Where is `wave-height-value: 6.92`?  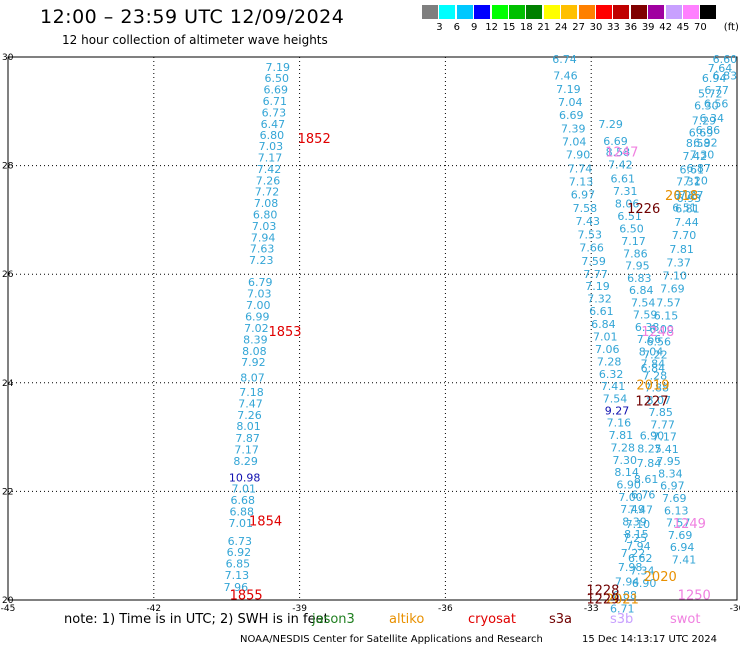 wave-height-value: 6.92 is located at coordinates (705, 142).